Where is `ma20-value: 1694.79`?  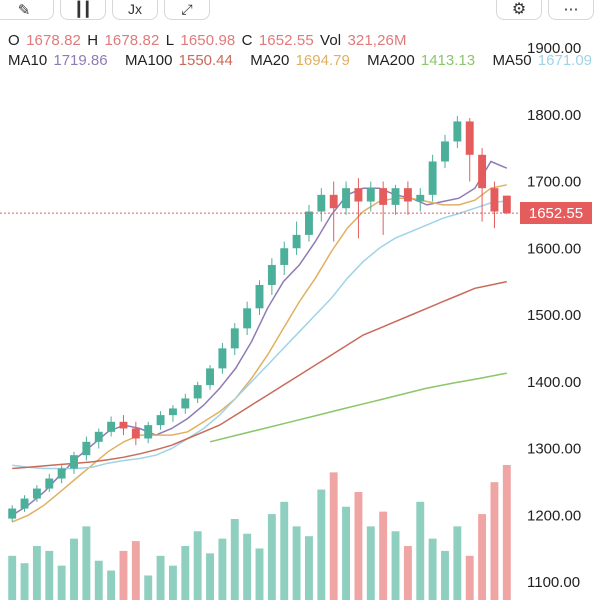 ma20-value: 1694.79 is located at coordinates (322, 60).